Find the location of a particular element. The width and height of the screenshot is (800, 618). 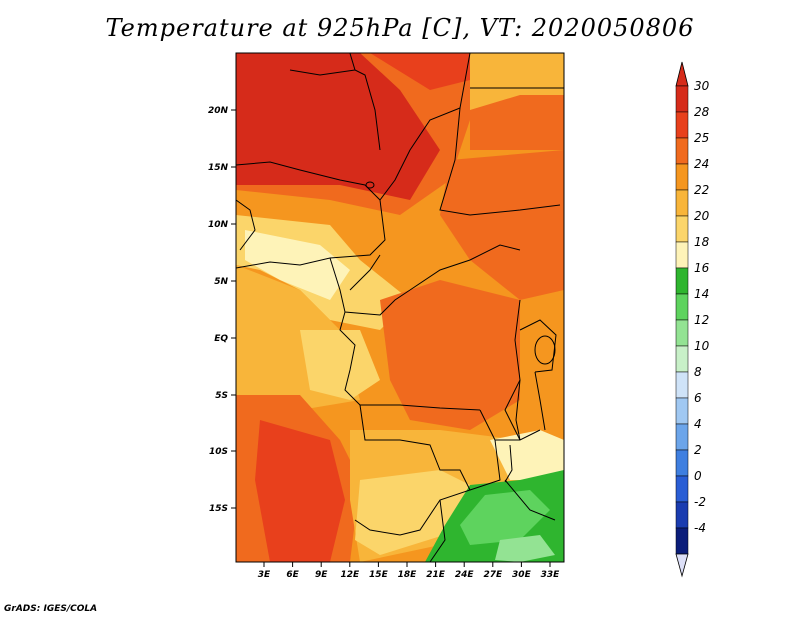

colorbar-label: 8 is located at coordinates (698, 372).